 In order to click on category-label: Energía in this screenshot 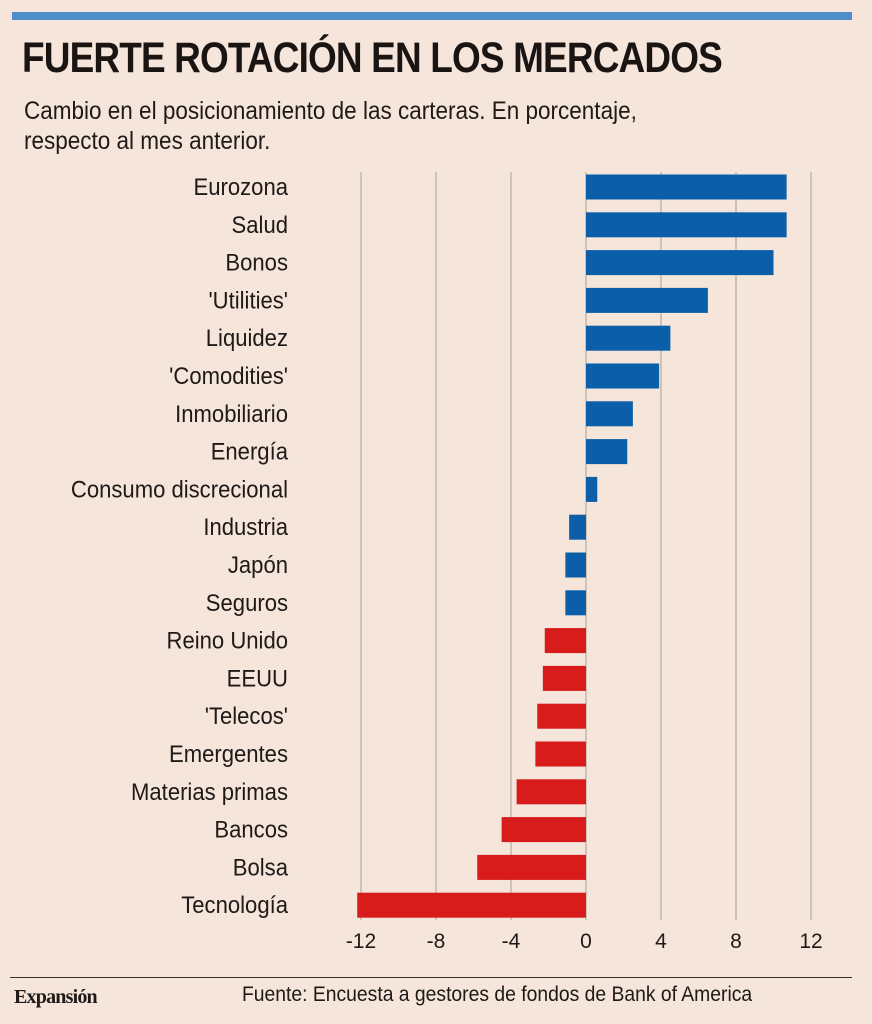, I will do `click(249, 451)`.